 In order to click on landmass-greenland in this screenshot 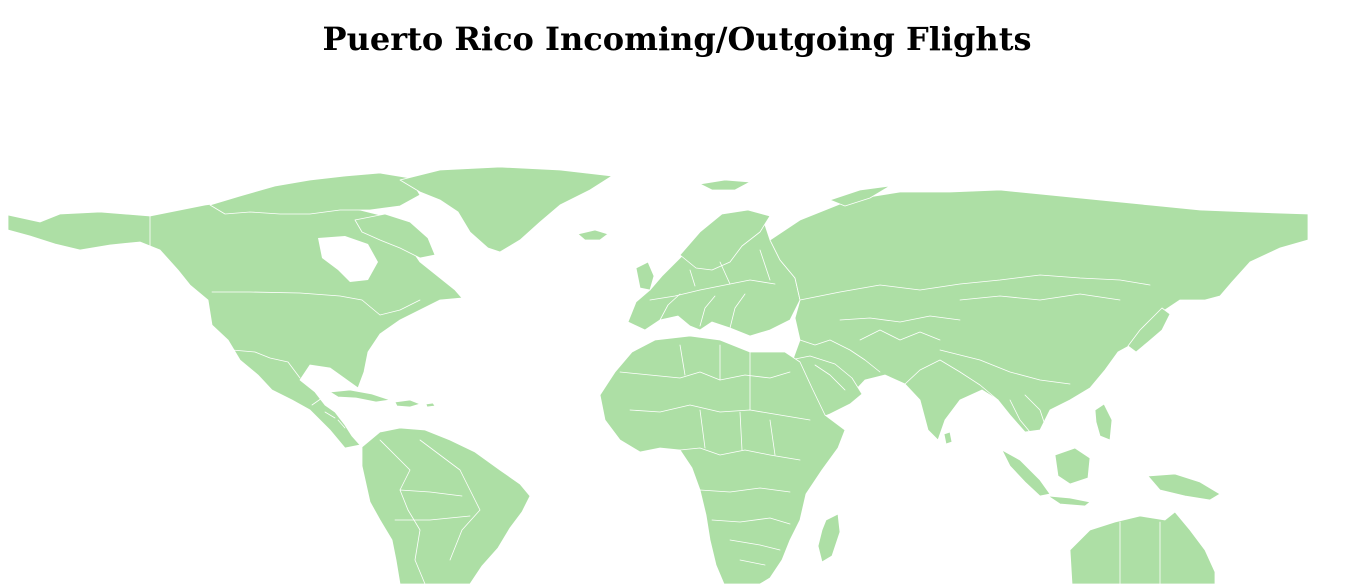, I will do `click(506, 209)`.